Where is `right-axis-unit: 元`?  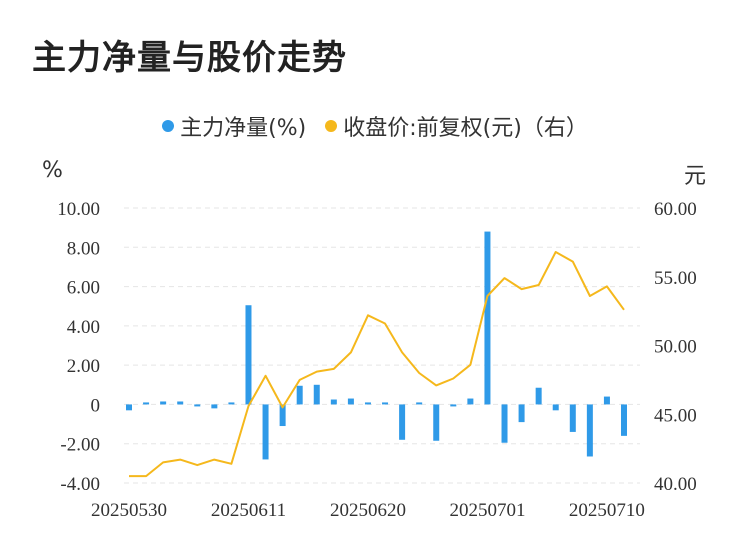 right-axis-unit: 元 is located at coordinates (695, 176).